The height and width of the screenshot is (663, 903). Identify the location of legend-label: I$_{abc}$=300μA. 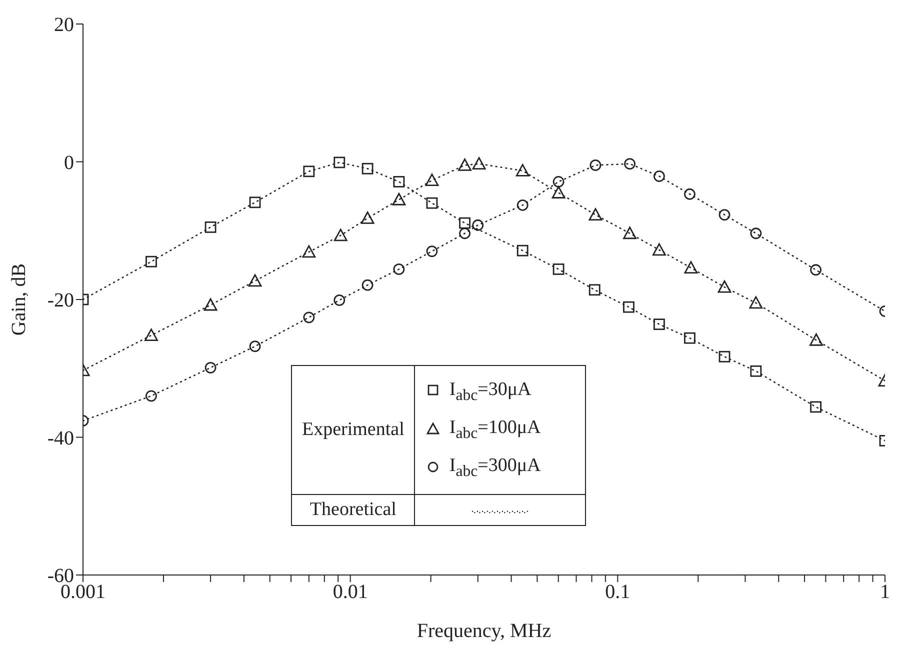
(495, 467).